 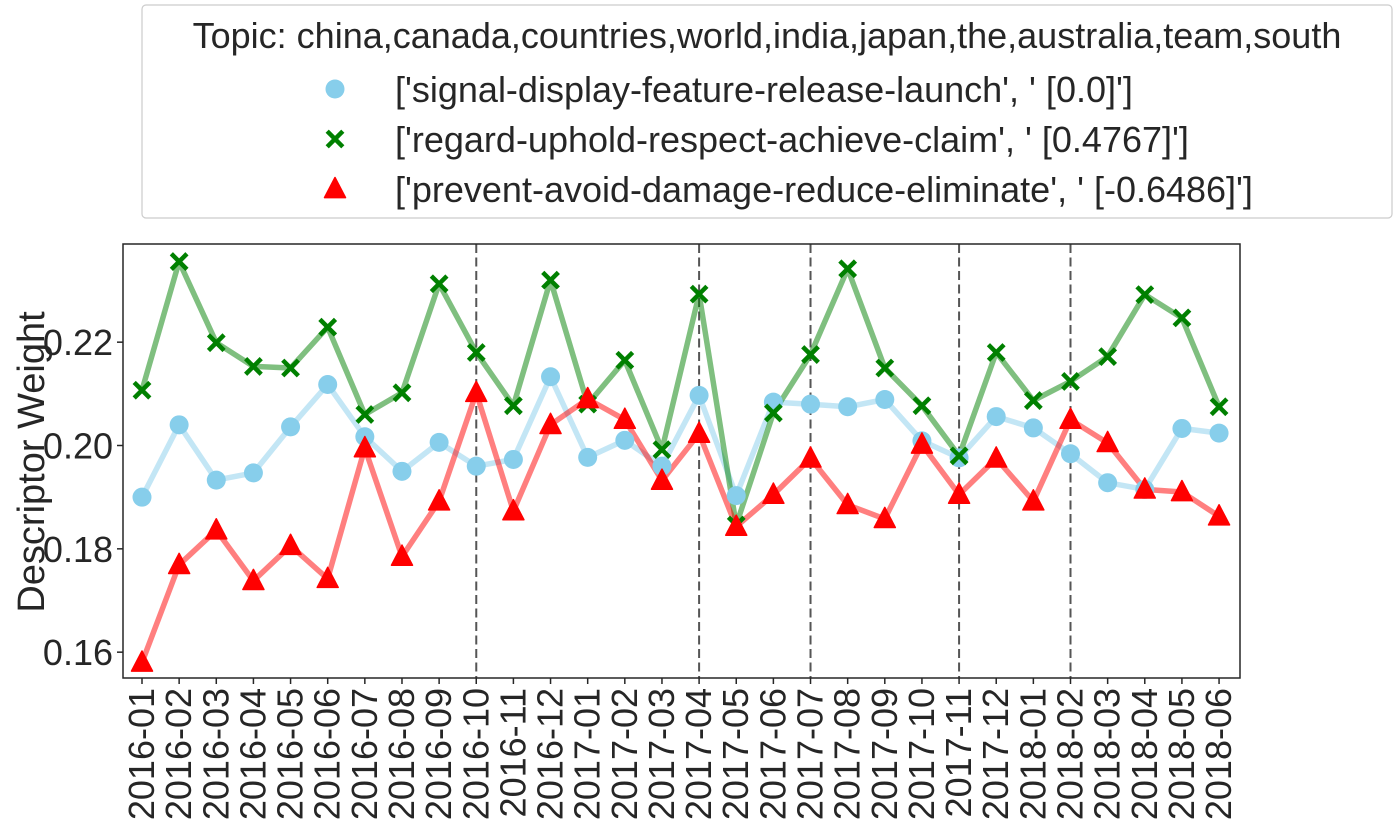 I want to click on y-axis-label: Descriptor Weight, so click(x=32, y=462).